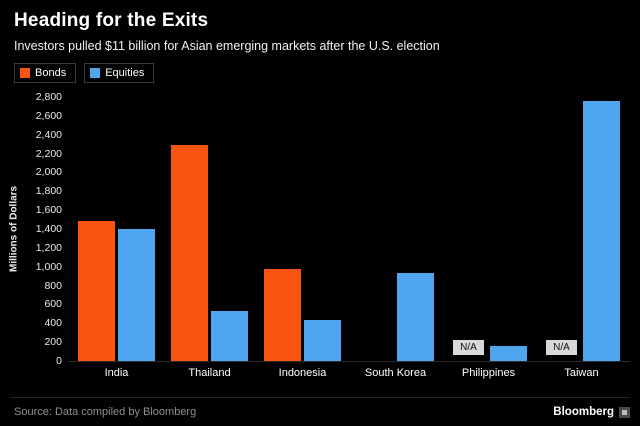 This screenshot has height=426, width=640. I want to click on bar-group-philippines: N/A Philippines, so click(488, 238).